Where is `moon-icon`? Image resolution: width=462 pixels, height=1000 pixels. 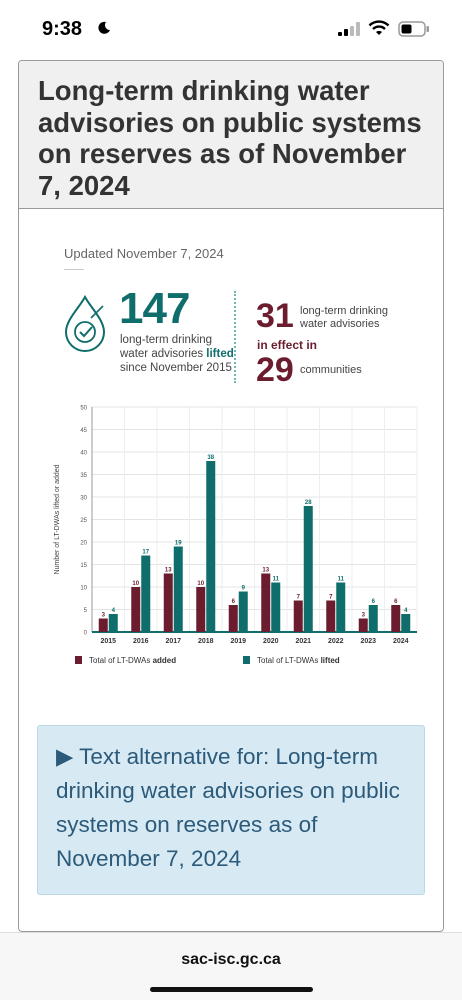 moon-icon is located at coordinates (104, 27).